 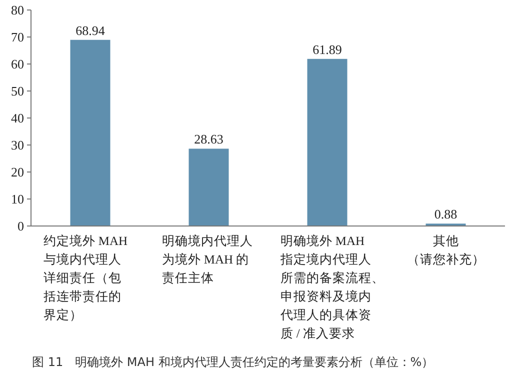 What do you see at coordinates (209, 139) in the screenshot?
I see `data-label: 28.63` at bounding box center [209, 139].